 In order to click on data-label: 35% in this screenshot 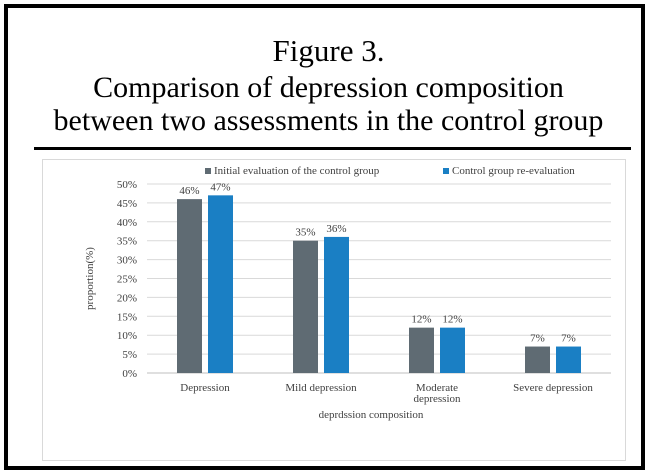, I will do `click(305, 233)`.